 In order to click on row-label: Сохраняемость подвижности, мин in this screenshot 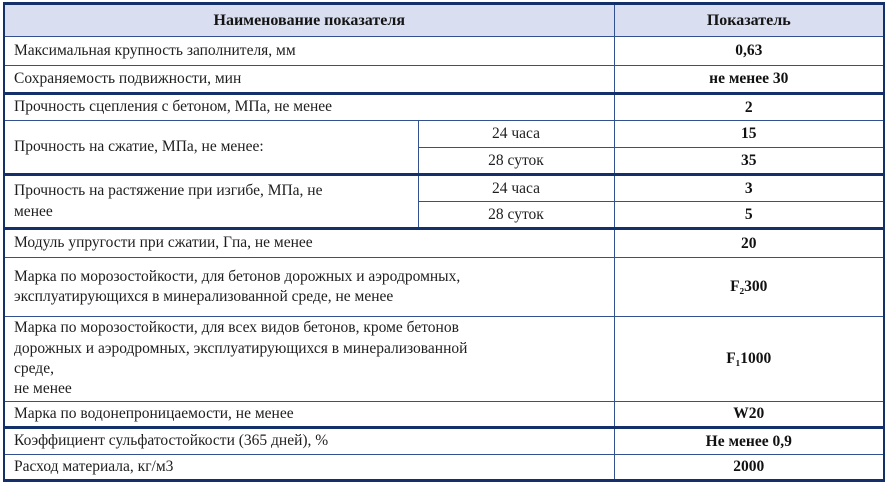, I will do `click(309, 80)`.